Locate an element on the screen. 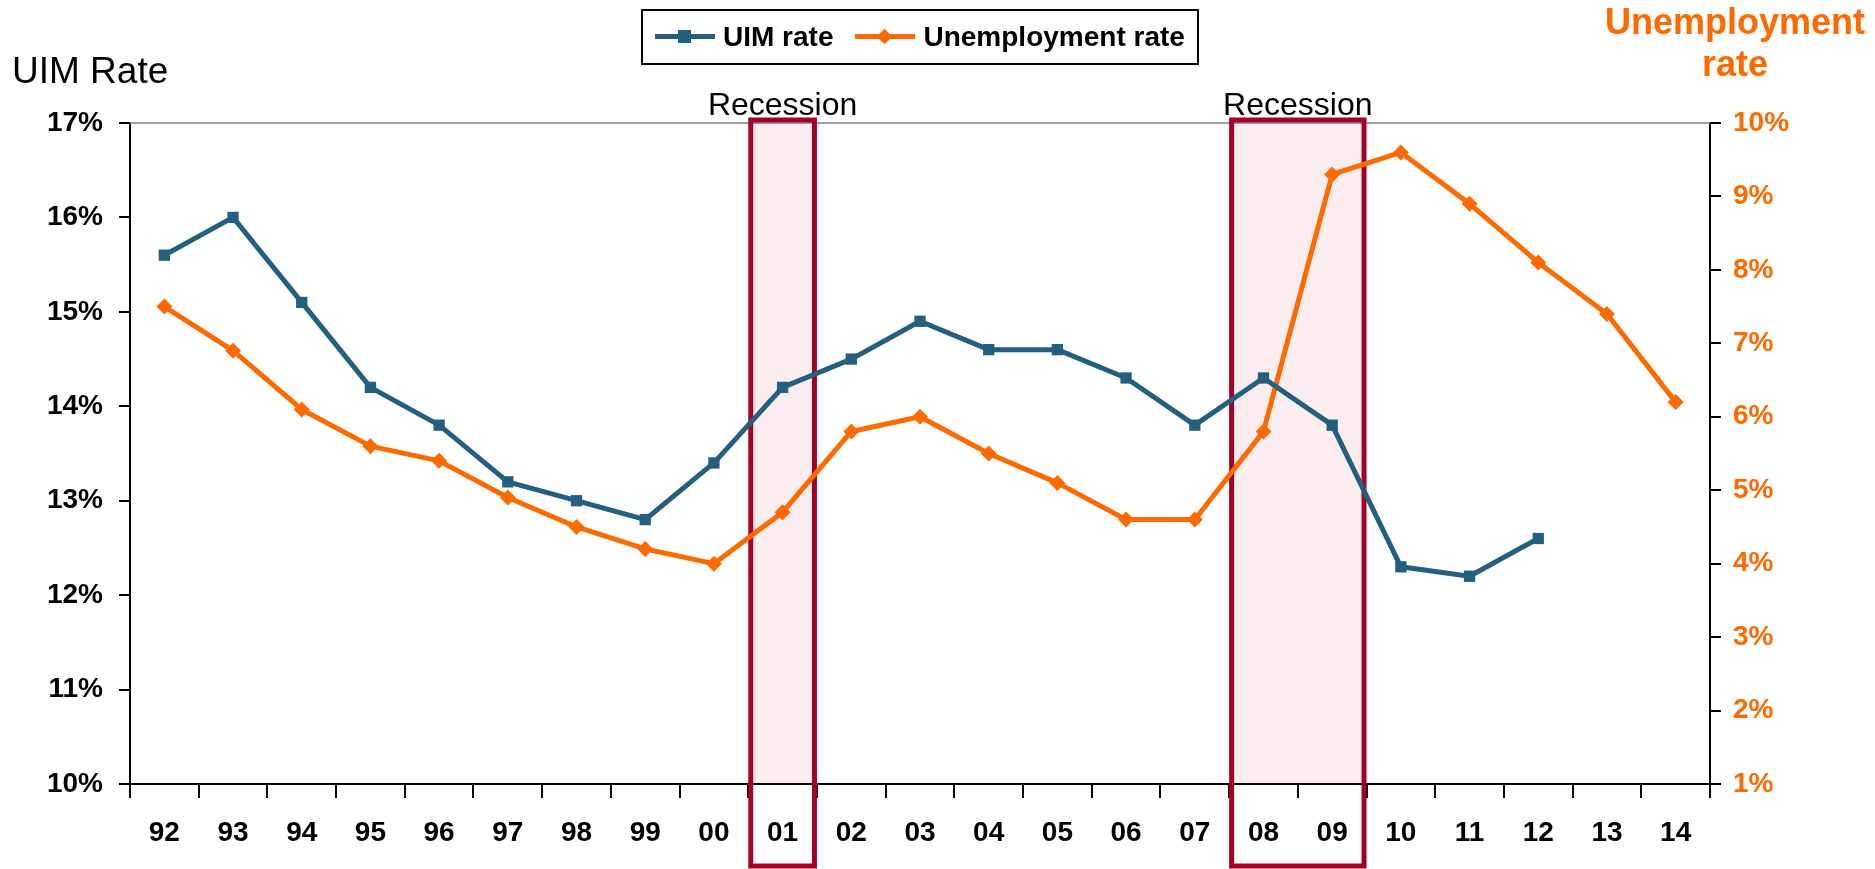 The width and height of the screenshot is (1875, 869). legend-label: Unemployment rate is located at coordinates (1054, 37).